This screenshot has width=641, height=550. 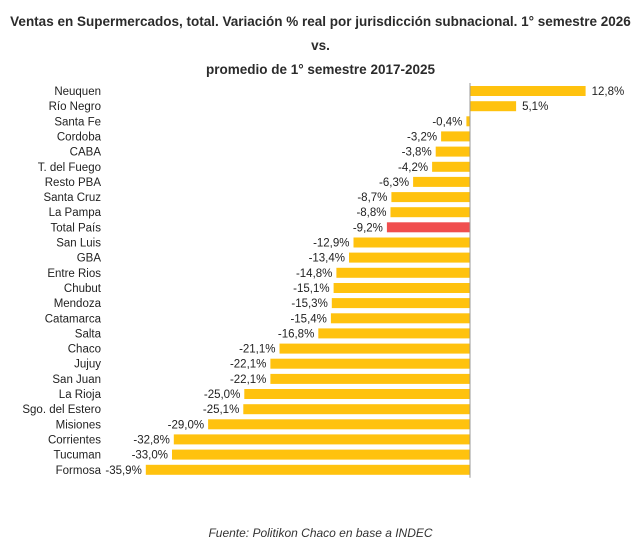 What do you see at coordinates (528, 91) in the screenshot?
I see `bar-neuquen` at bounding box center [528, 91].